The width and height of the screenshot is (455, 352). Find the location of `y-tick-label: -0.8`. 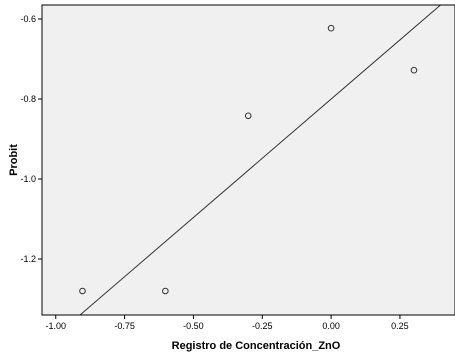

y-tick-label: -0.8 is located at coordinates (28, 99).